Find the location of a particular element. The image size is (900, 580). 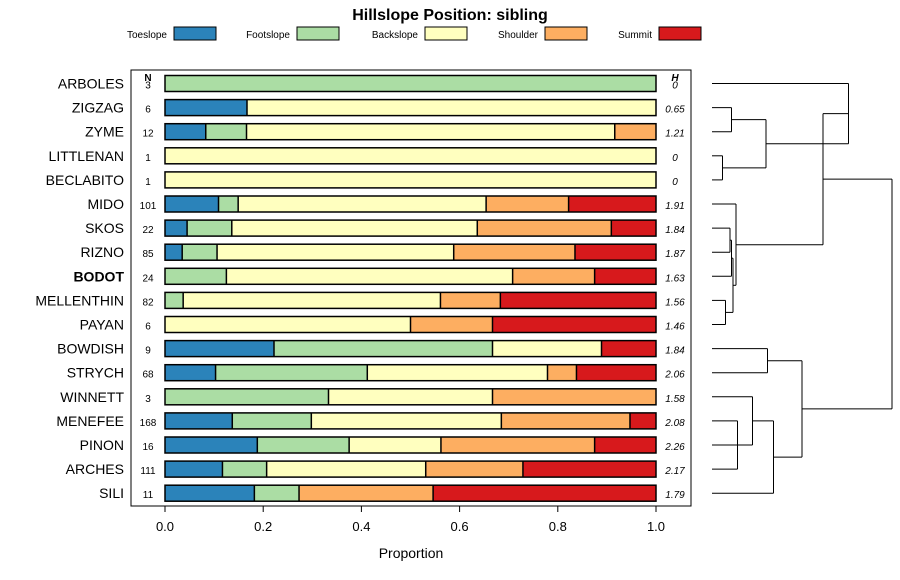

n-value: 1 is located at coordinates (148, 182).